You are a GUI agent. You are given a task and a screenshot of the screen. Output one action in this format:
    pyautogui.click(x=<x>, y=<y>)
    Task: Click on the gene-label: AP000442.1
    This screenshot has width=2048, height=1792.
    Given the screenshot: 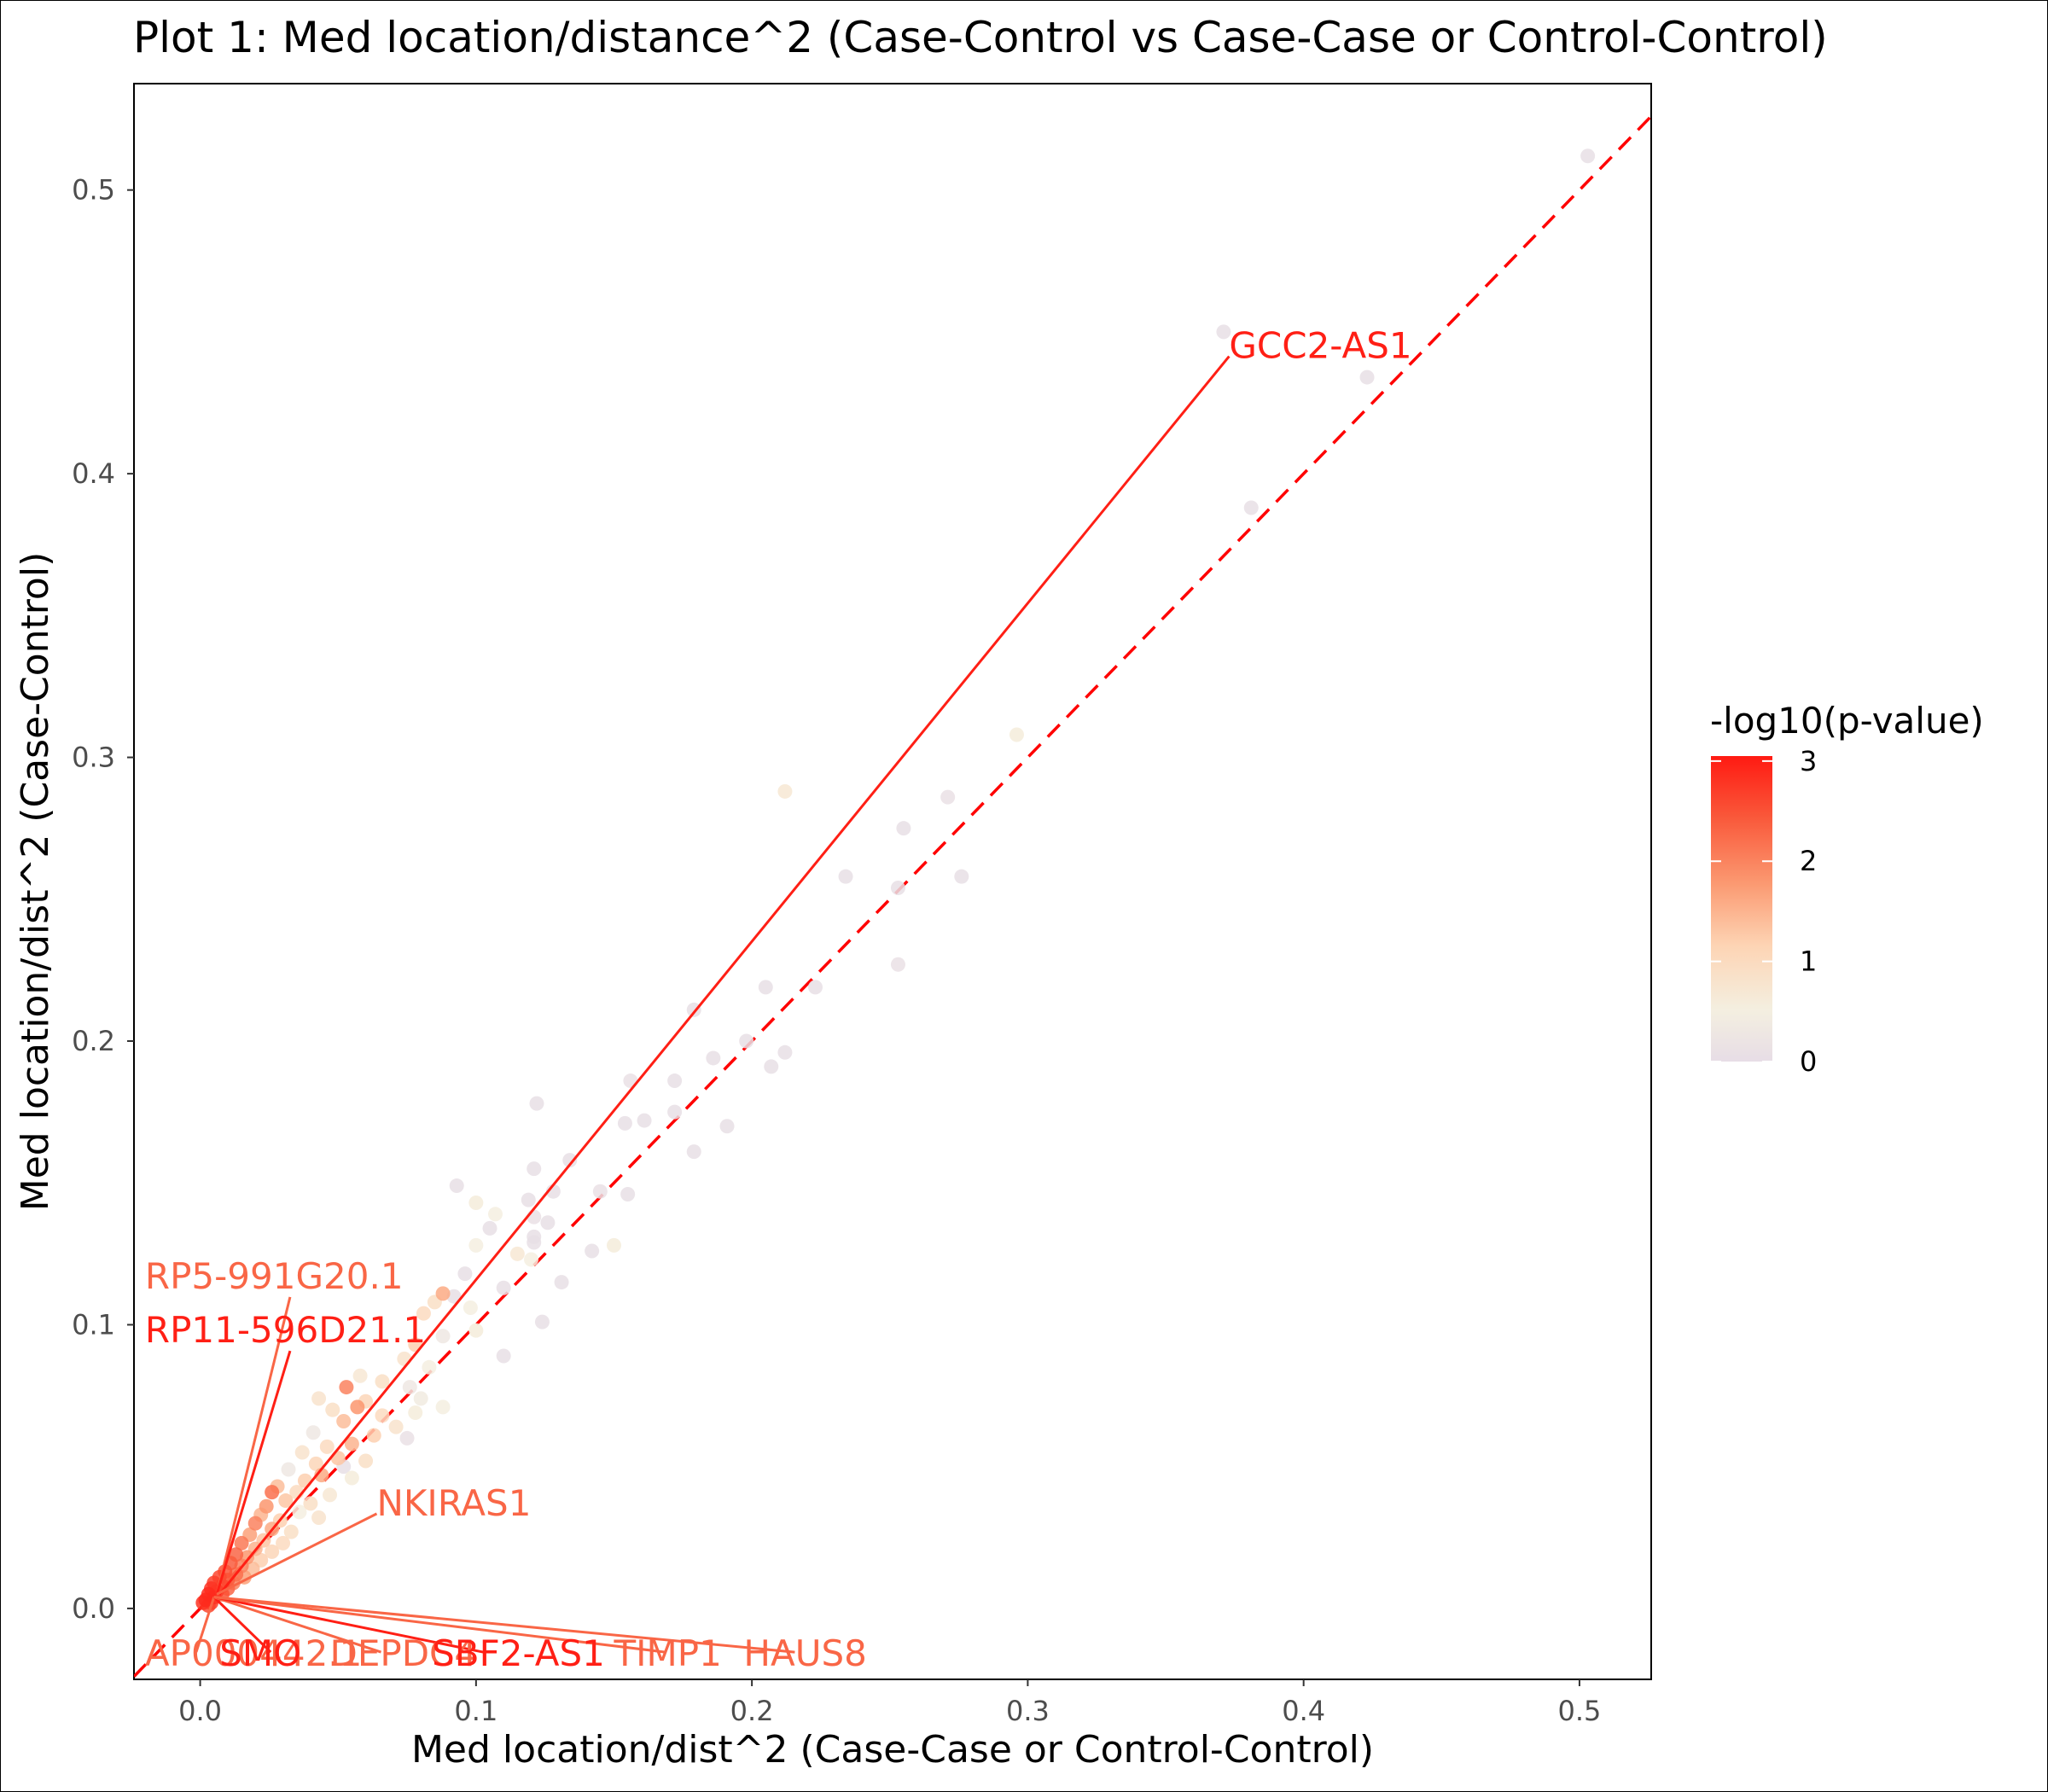 What is the action you would take?
    pyautogui.click(x=254, y=1653)
    